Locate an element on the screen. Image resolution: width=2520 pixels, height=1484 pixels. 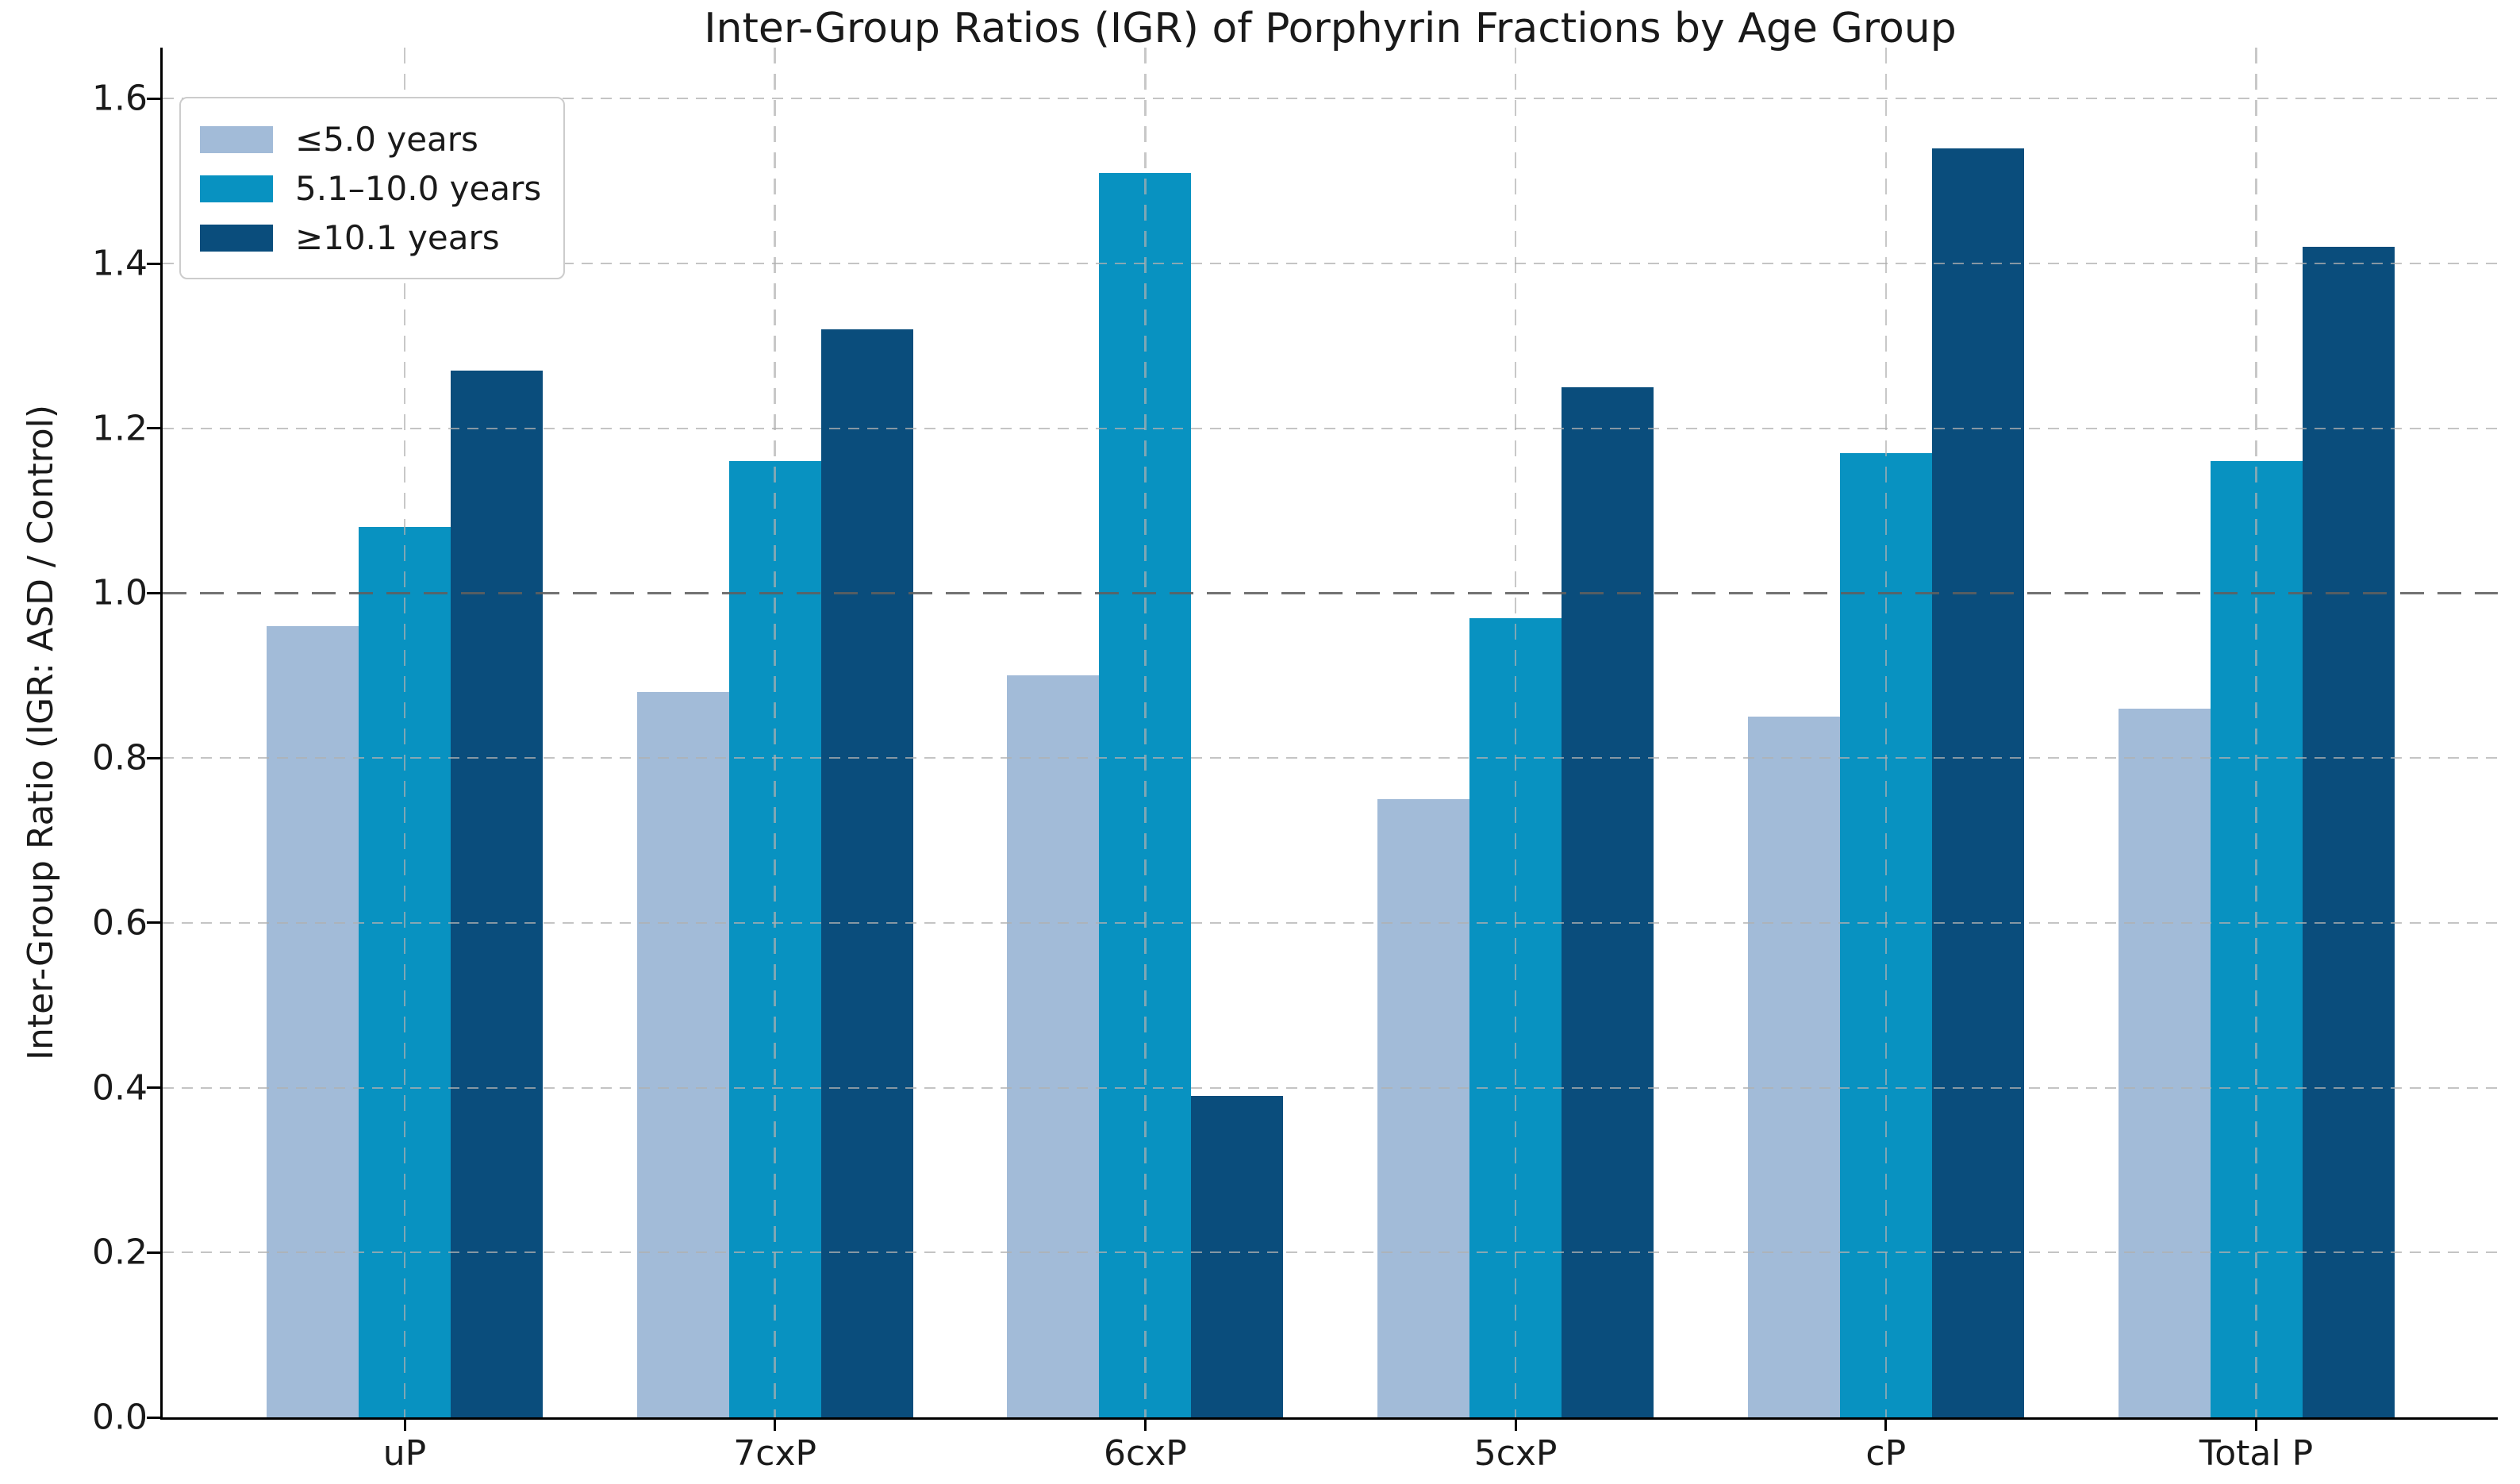
y-tick-label-0.6: 0.6 is located at coordinates (120, 923).